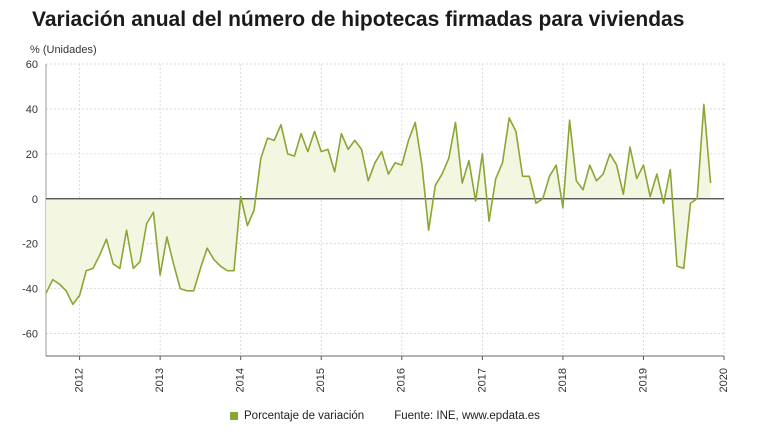  Describe the element at coordinates (32, 110) in the screenshot. I see `y-tick-label: 40` at that location.